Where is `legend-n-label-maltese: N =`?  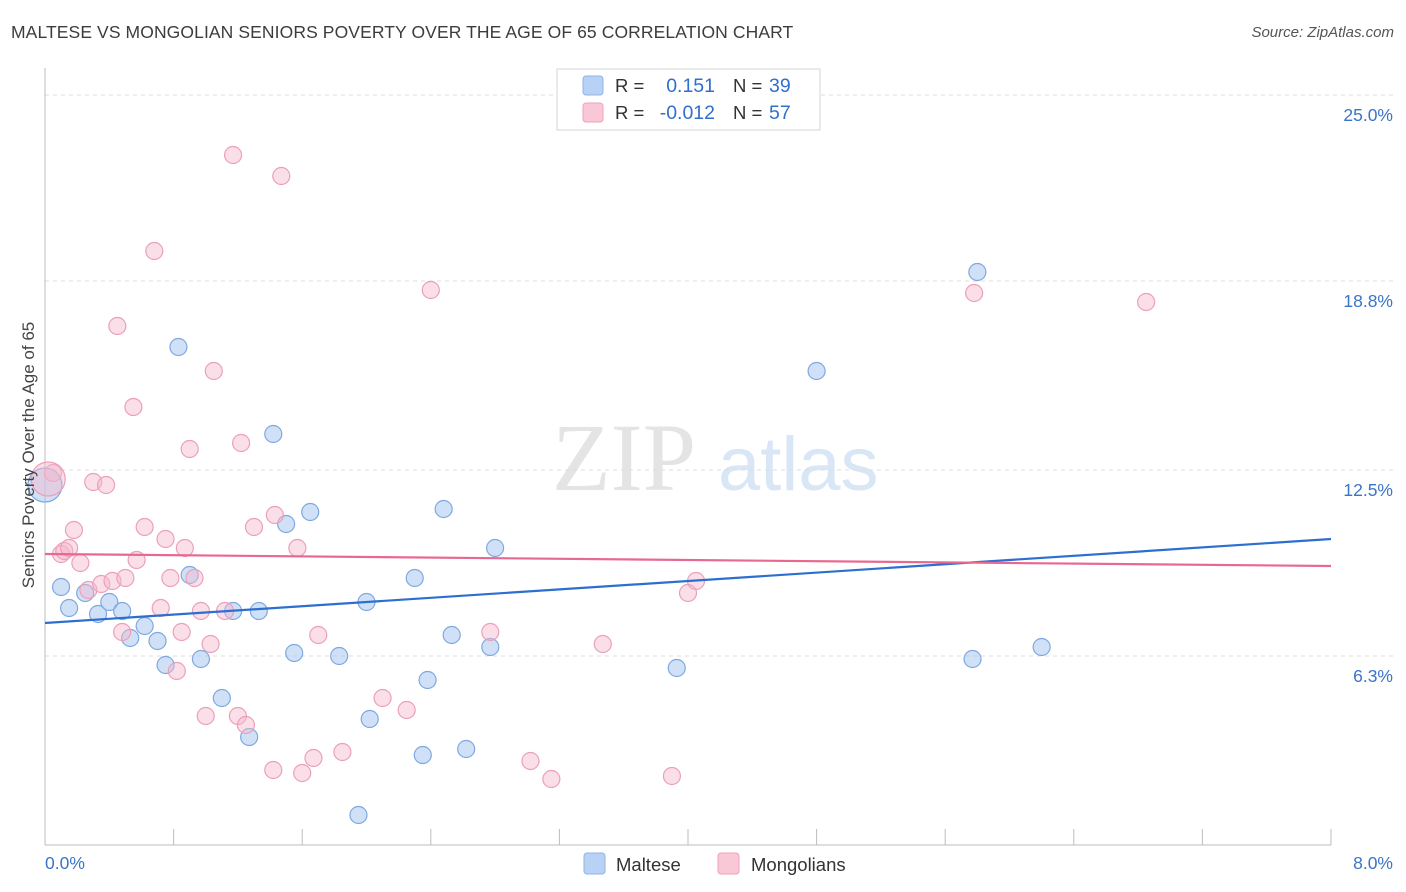
legend-n-label-maltese: N = is located at coordinates (747, 85).